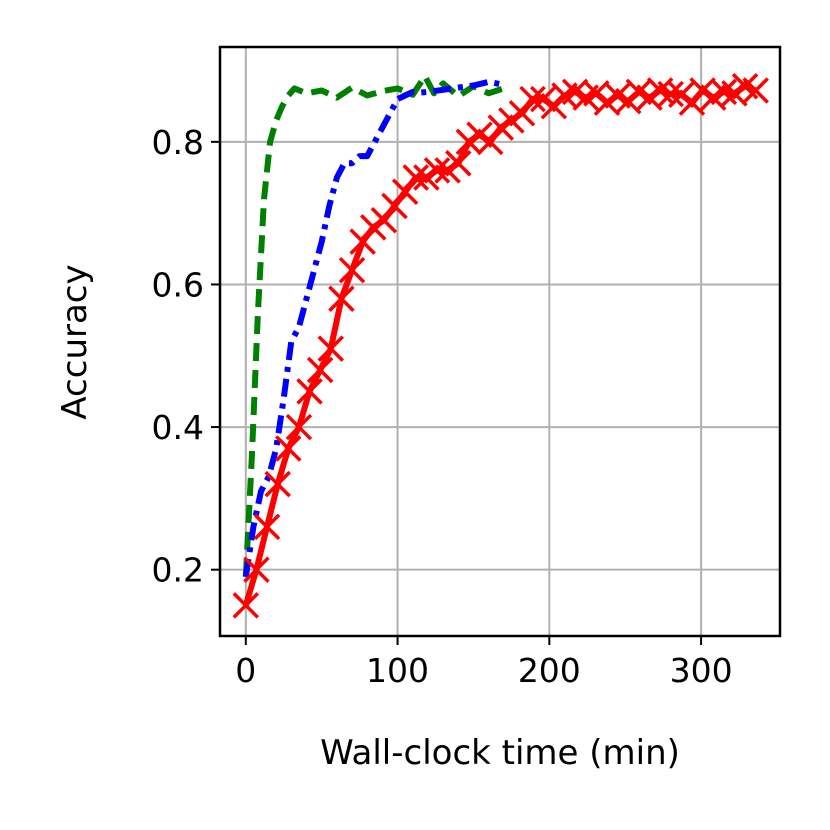 This screenshot has width=830, height=830. I want to click on x-tick-label: 100, so click(397, 670).